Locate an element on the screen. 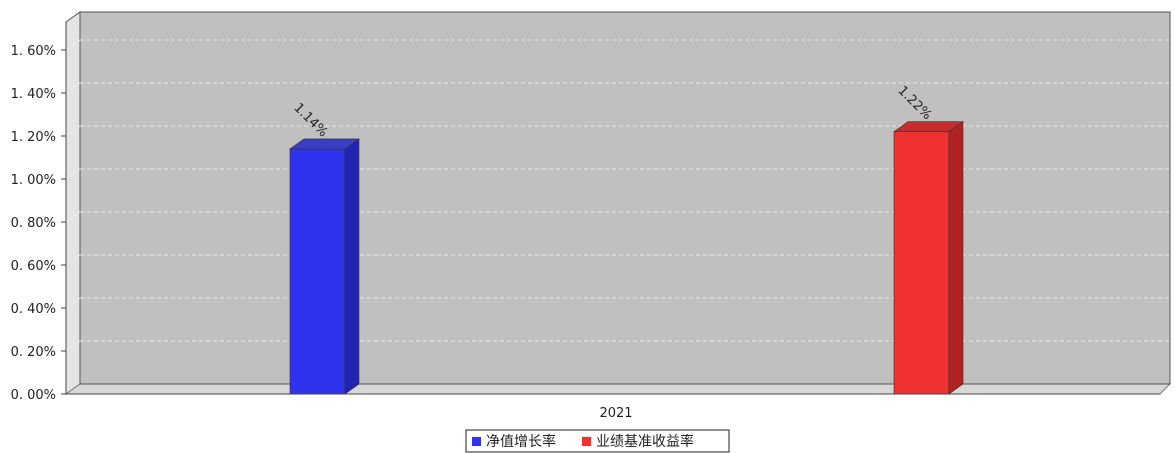 This screenshot has width=1175, height=453. chart-side-wall is located at coordinates (73, 203).